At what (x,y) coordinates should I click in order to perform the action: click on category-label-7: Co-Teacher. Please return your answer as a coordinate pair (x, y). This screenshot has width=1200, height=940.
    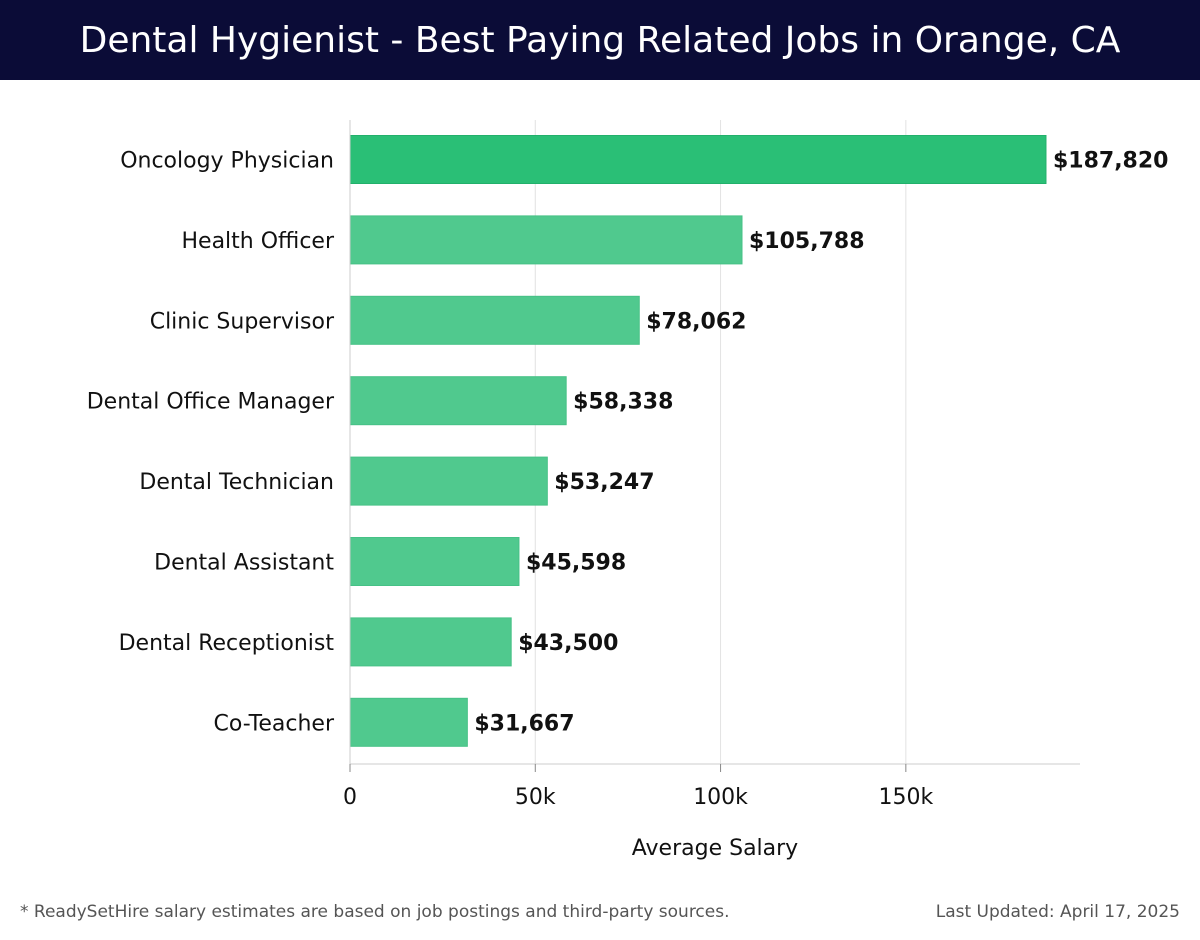
    Looking at the image, I should click on (274, 723).